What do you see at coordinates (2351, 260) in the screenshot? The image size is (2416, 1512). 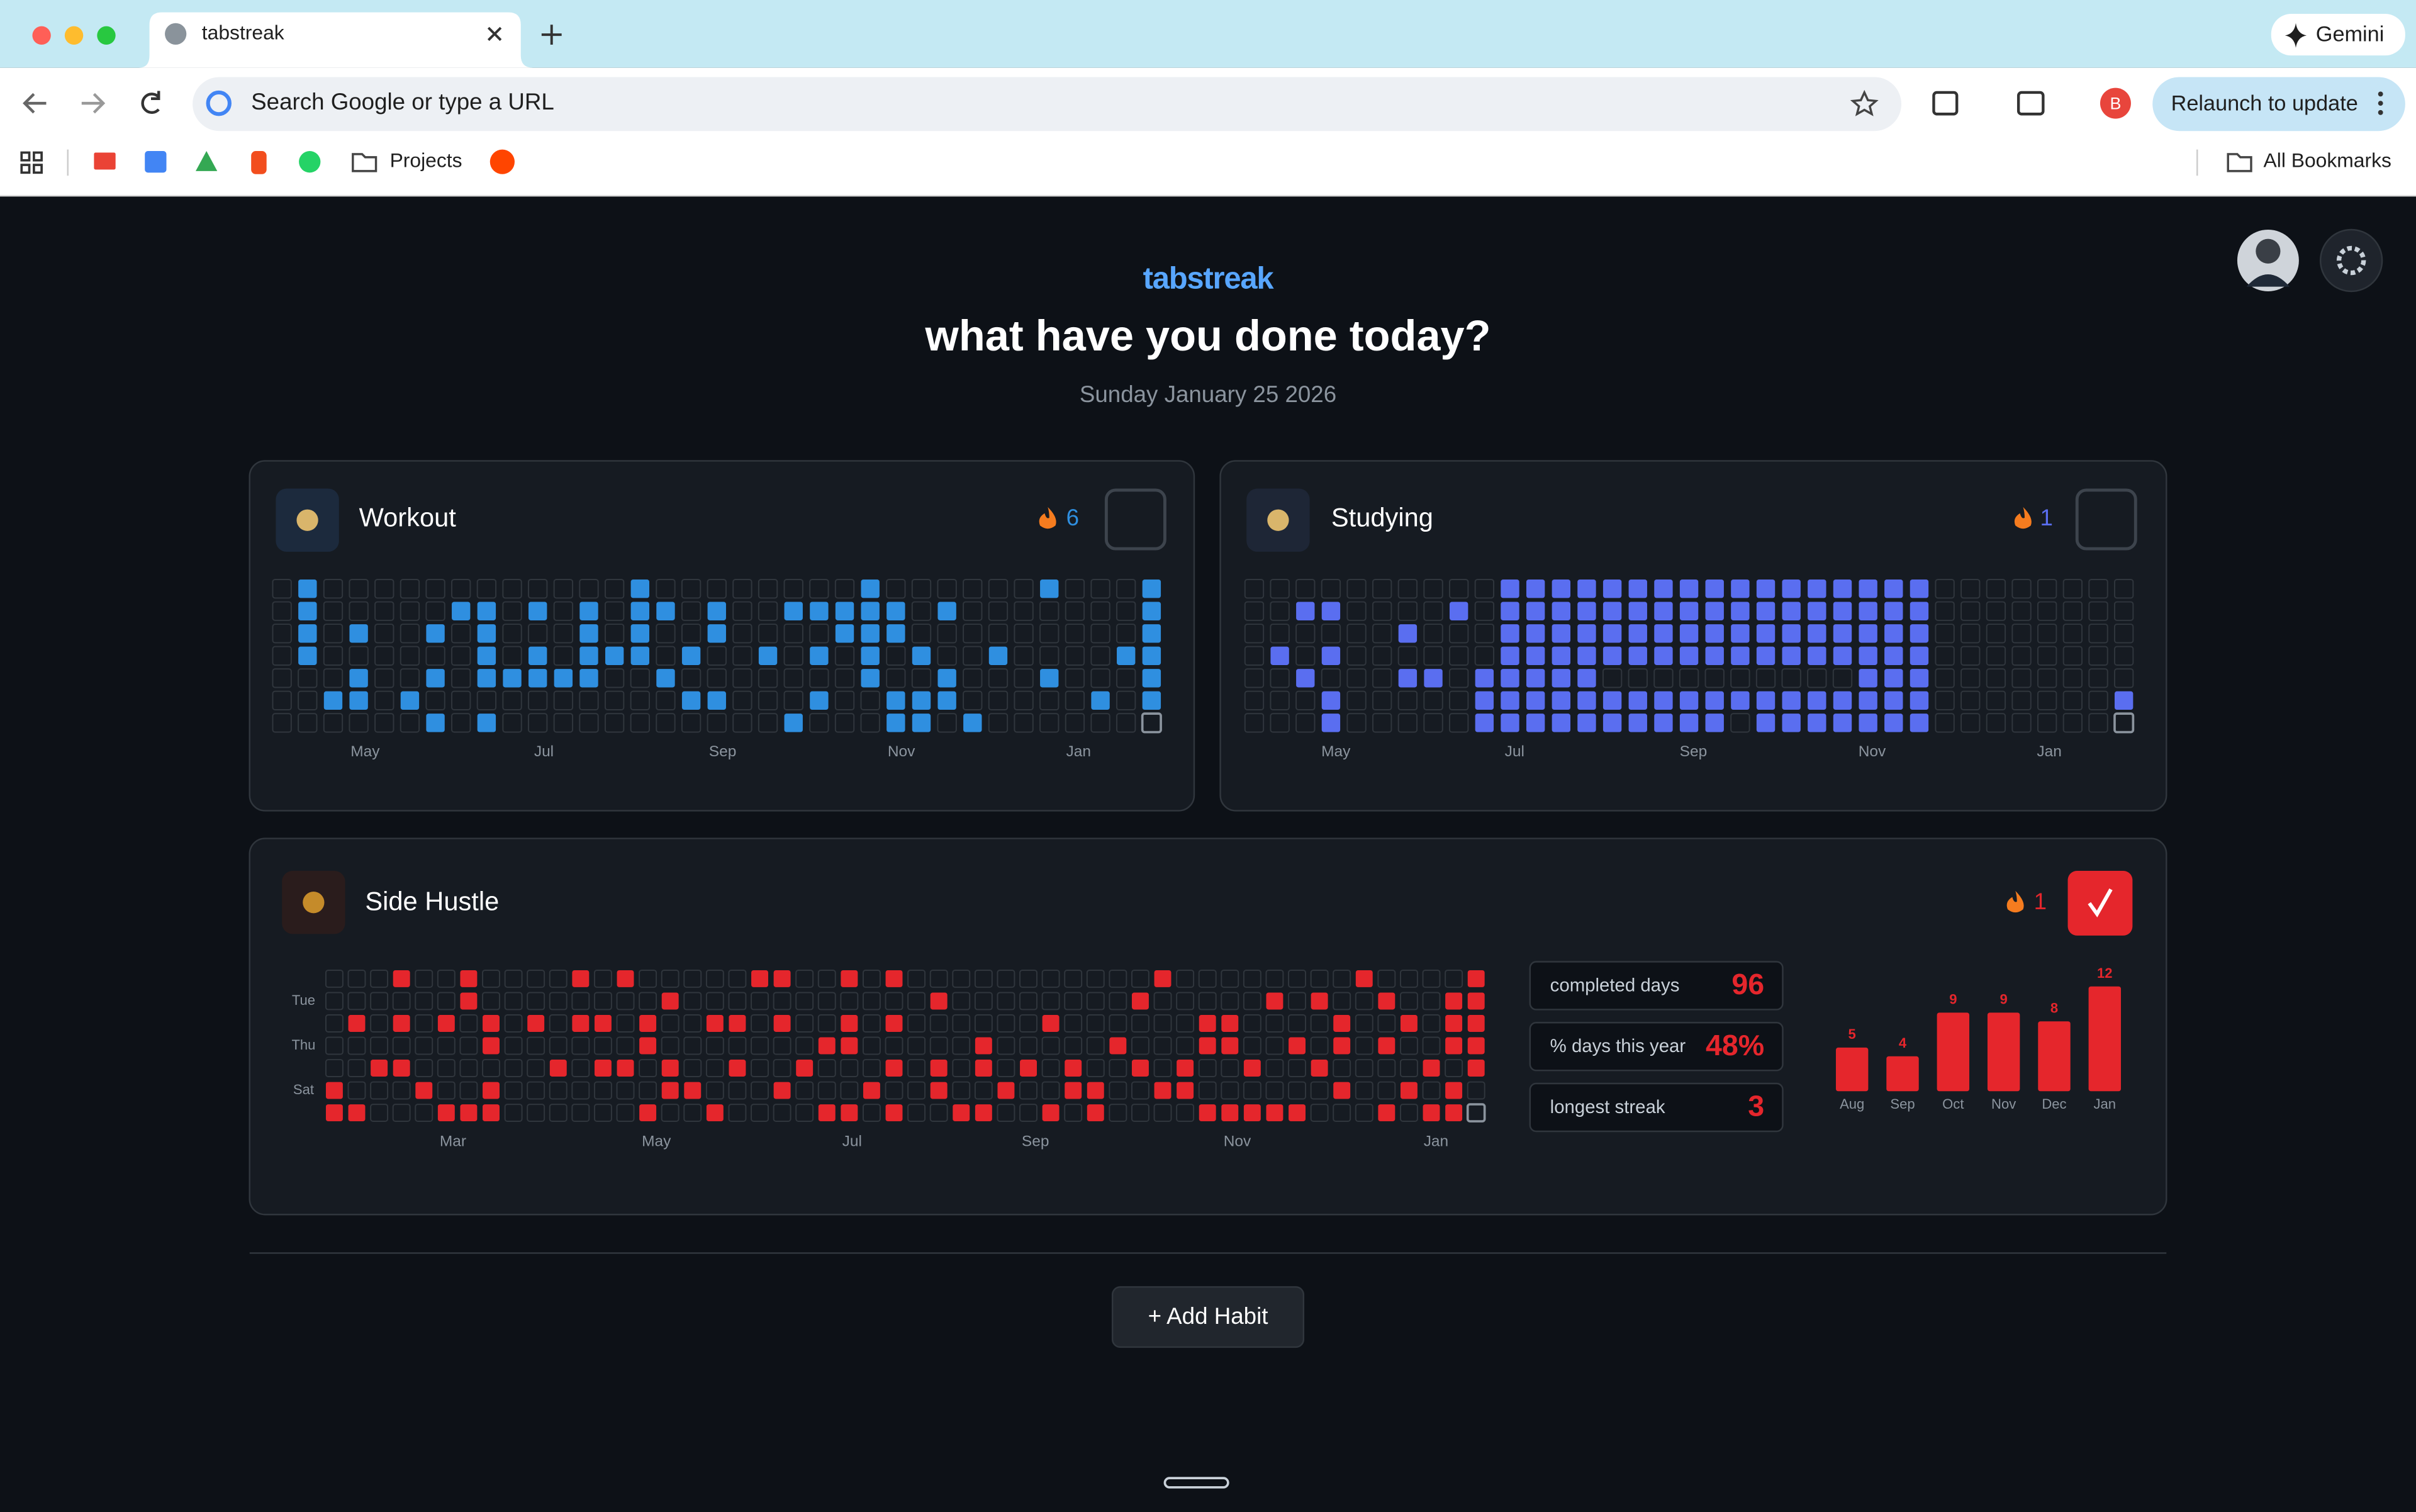 I see `settings-button` at bounding box center [2351, 260].